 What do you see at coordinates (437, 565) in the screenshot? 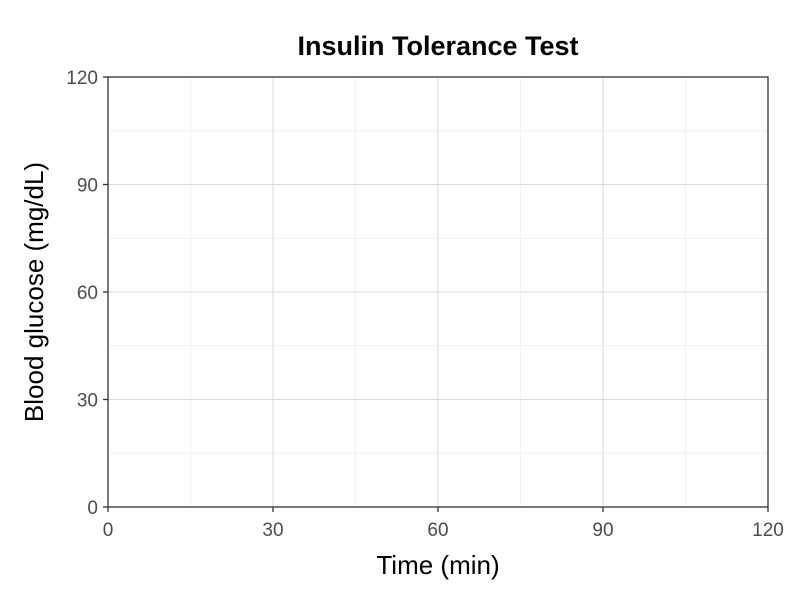
I see `x-axis-title: Time (min)` at bounding box center [437, 565].